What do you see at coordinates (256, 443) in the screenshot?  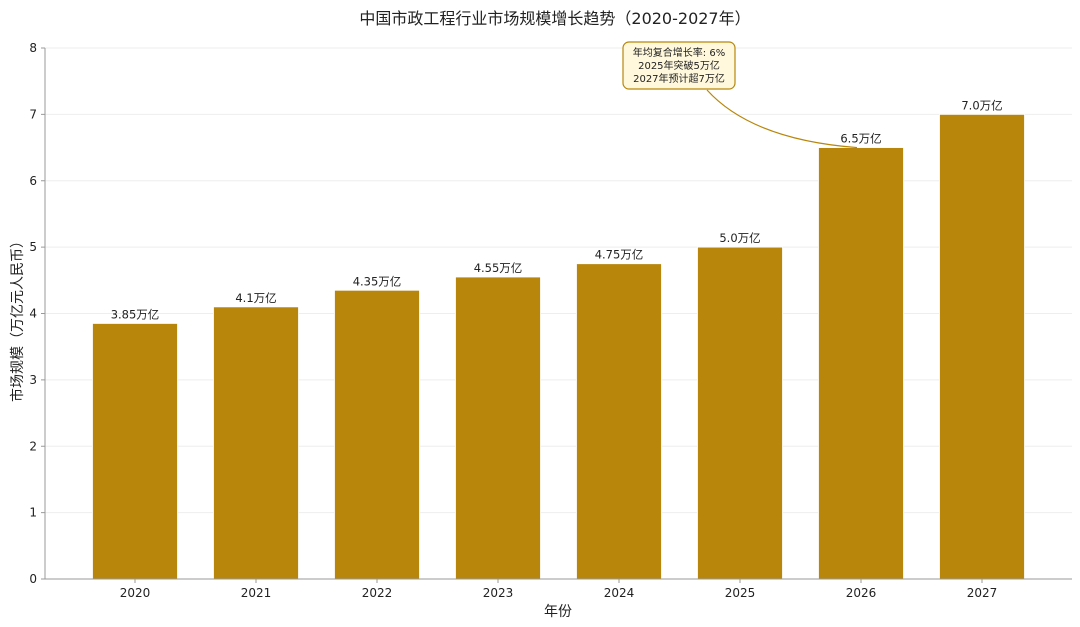 I see `bar-2021` at bounding box center [256, 443].